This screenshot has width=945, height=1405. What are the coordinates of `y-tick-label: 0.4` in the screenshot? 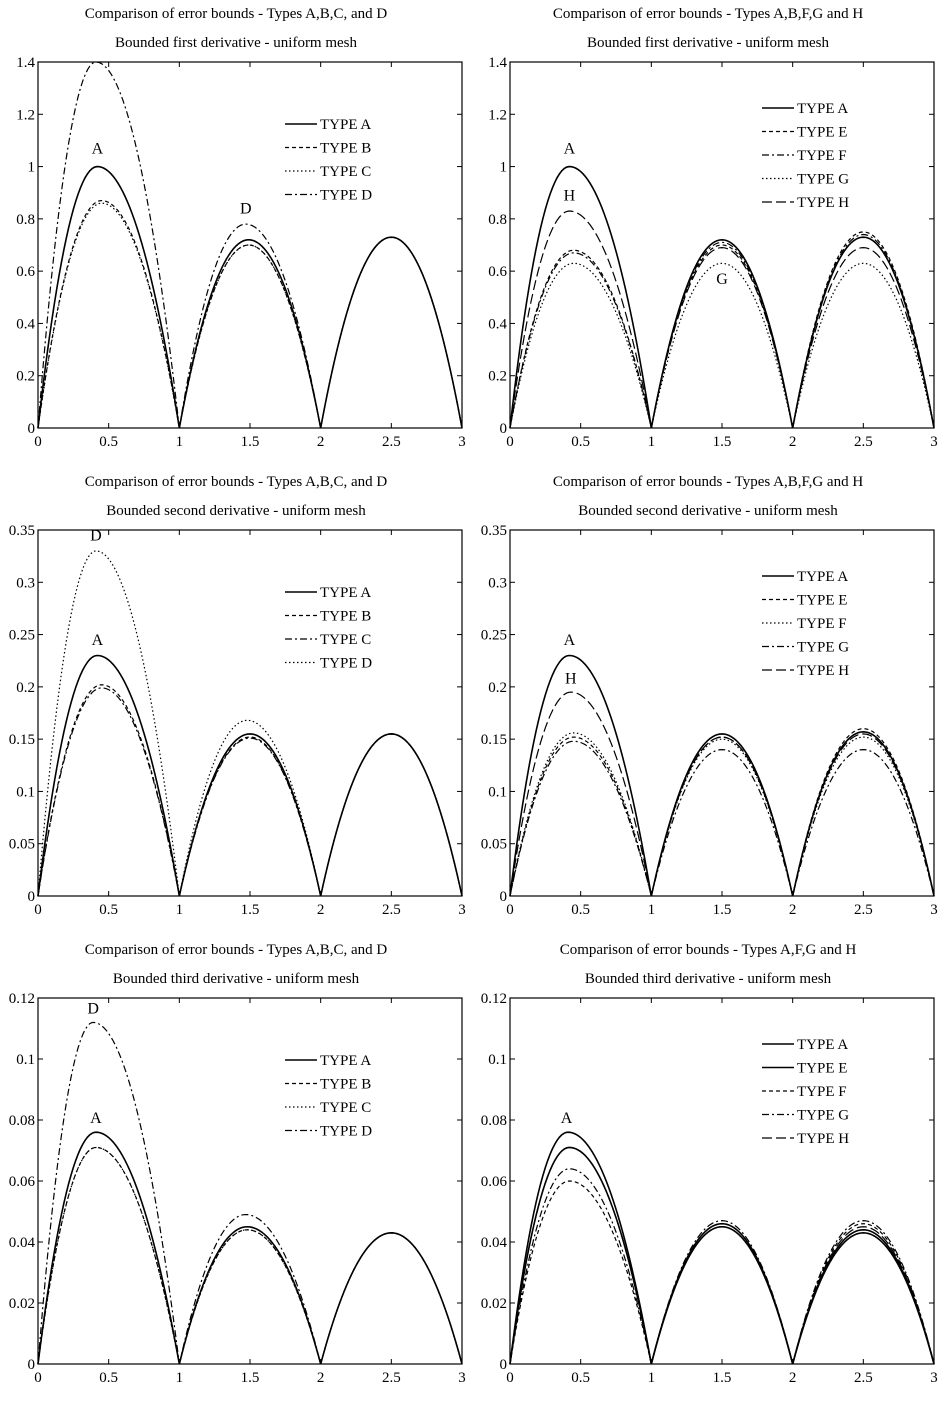 It's located at (25, 324).